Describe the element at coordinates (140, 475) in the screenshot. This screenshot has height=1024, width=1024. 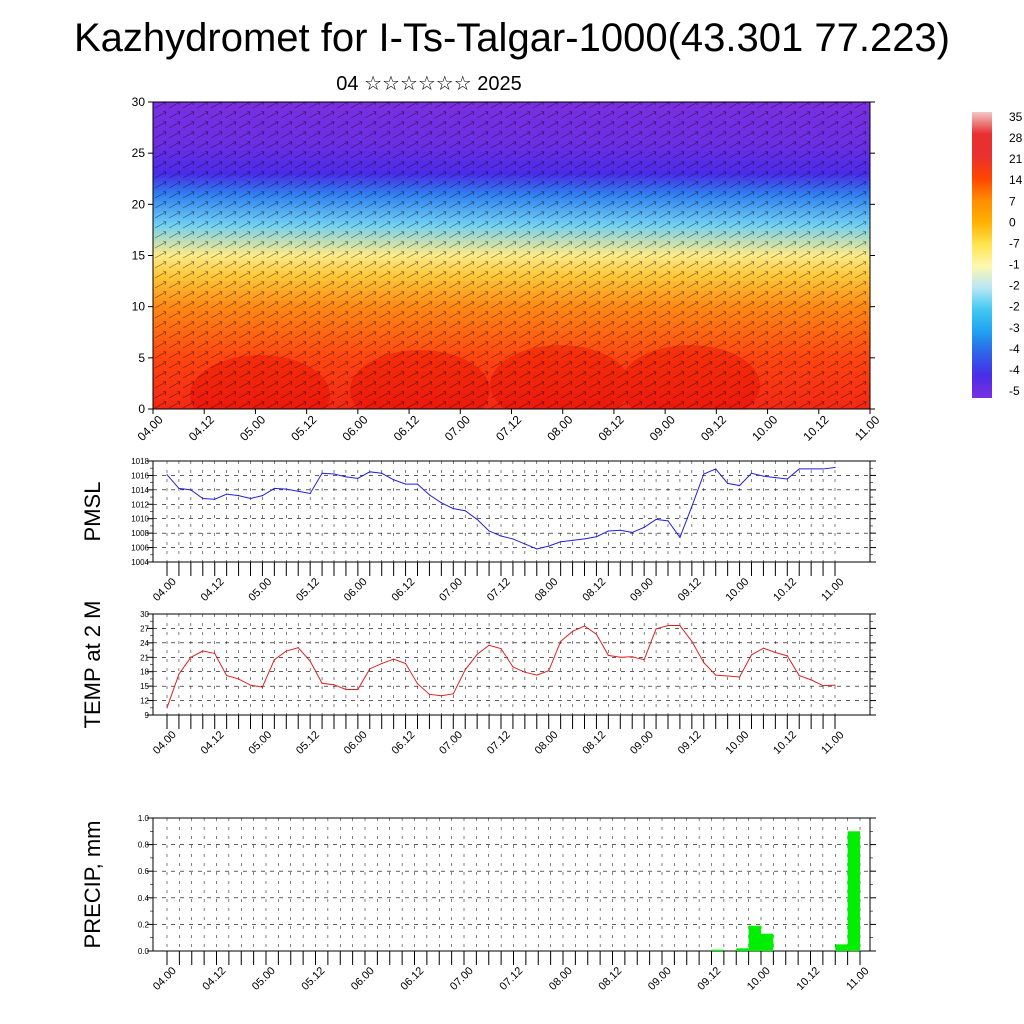
I see `y-tick-label: 1016` at that location.